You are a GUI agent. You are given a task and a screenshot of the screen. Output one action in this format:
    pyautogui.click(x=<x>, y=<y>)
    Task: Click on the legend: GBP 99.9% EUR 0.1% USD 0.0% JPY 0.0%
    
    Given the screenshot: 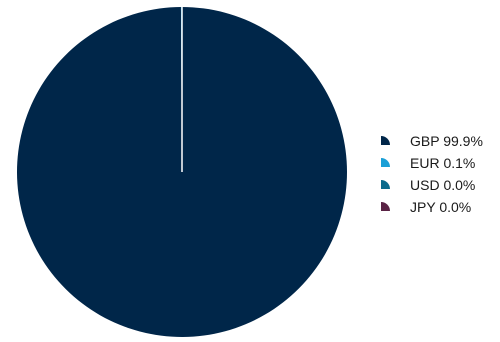 What is the action you would take?
    pyautogui.click(x=432, y=174)
    